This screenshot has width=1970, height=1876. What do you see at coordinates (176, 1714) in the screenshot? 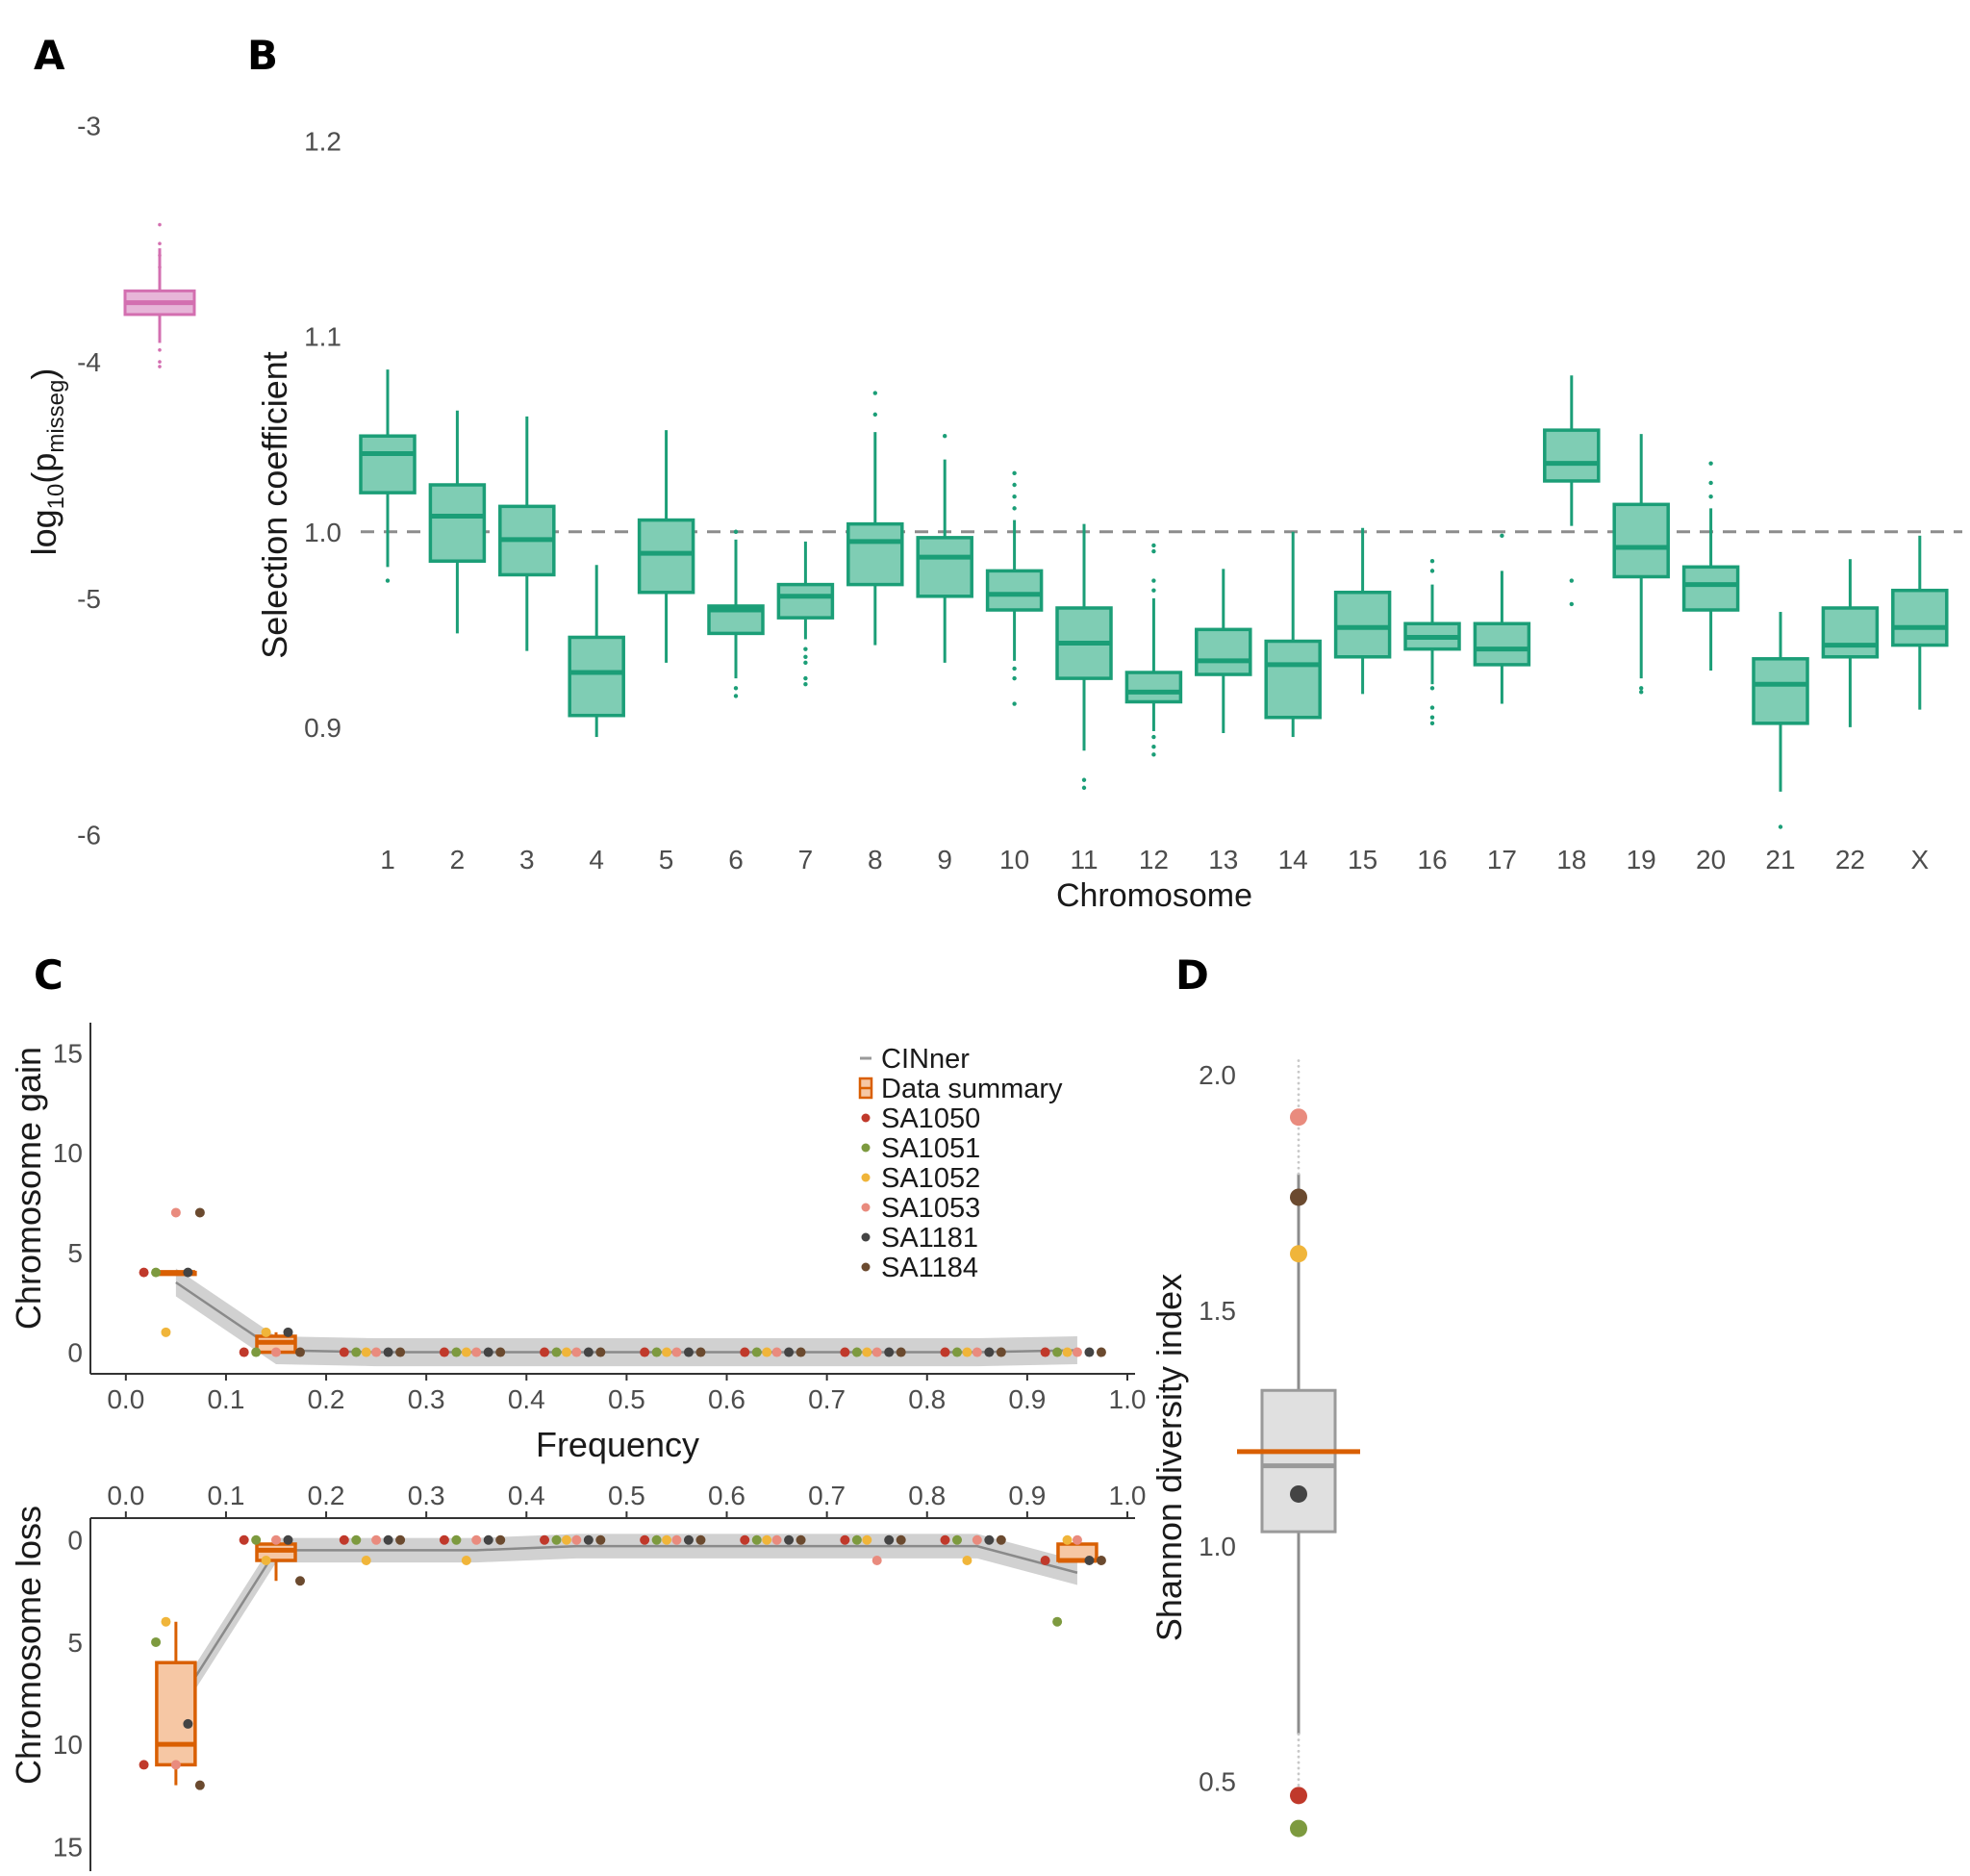
I see `panel-c-bottom-summary-box` at bounding box center [176, 1714].